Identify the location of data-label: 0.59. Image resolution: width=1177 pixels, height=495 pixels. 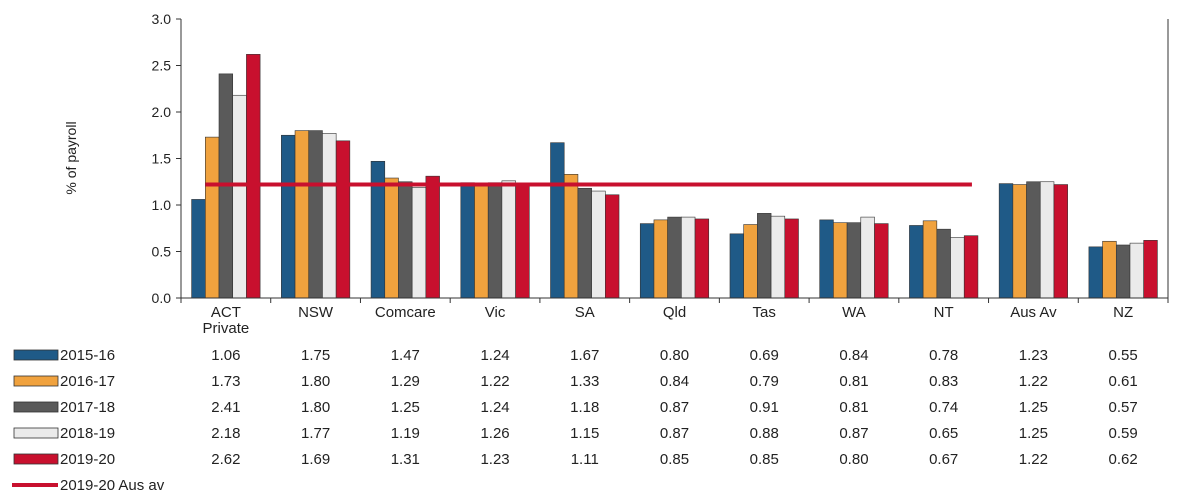
(1123, 433).